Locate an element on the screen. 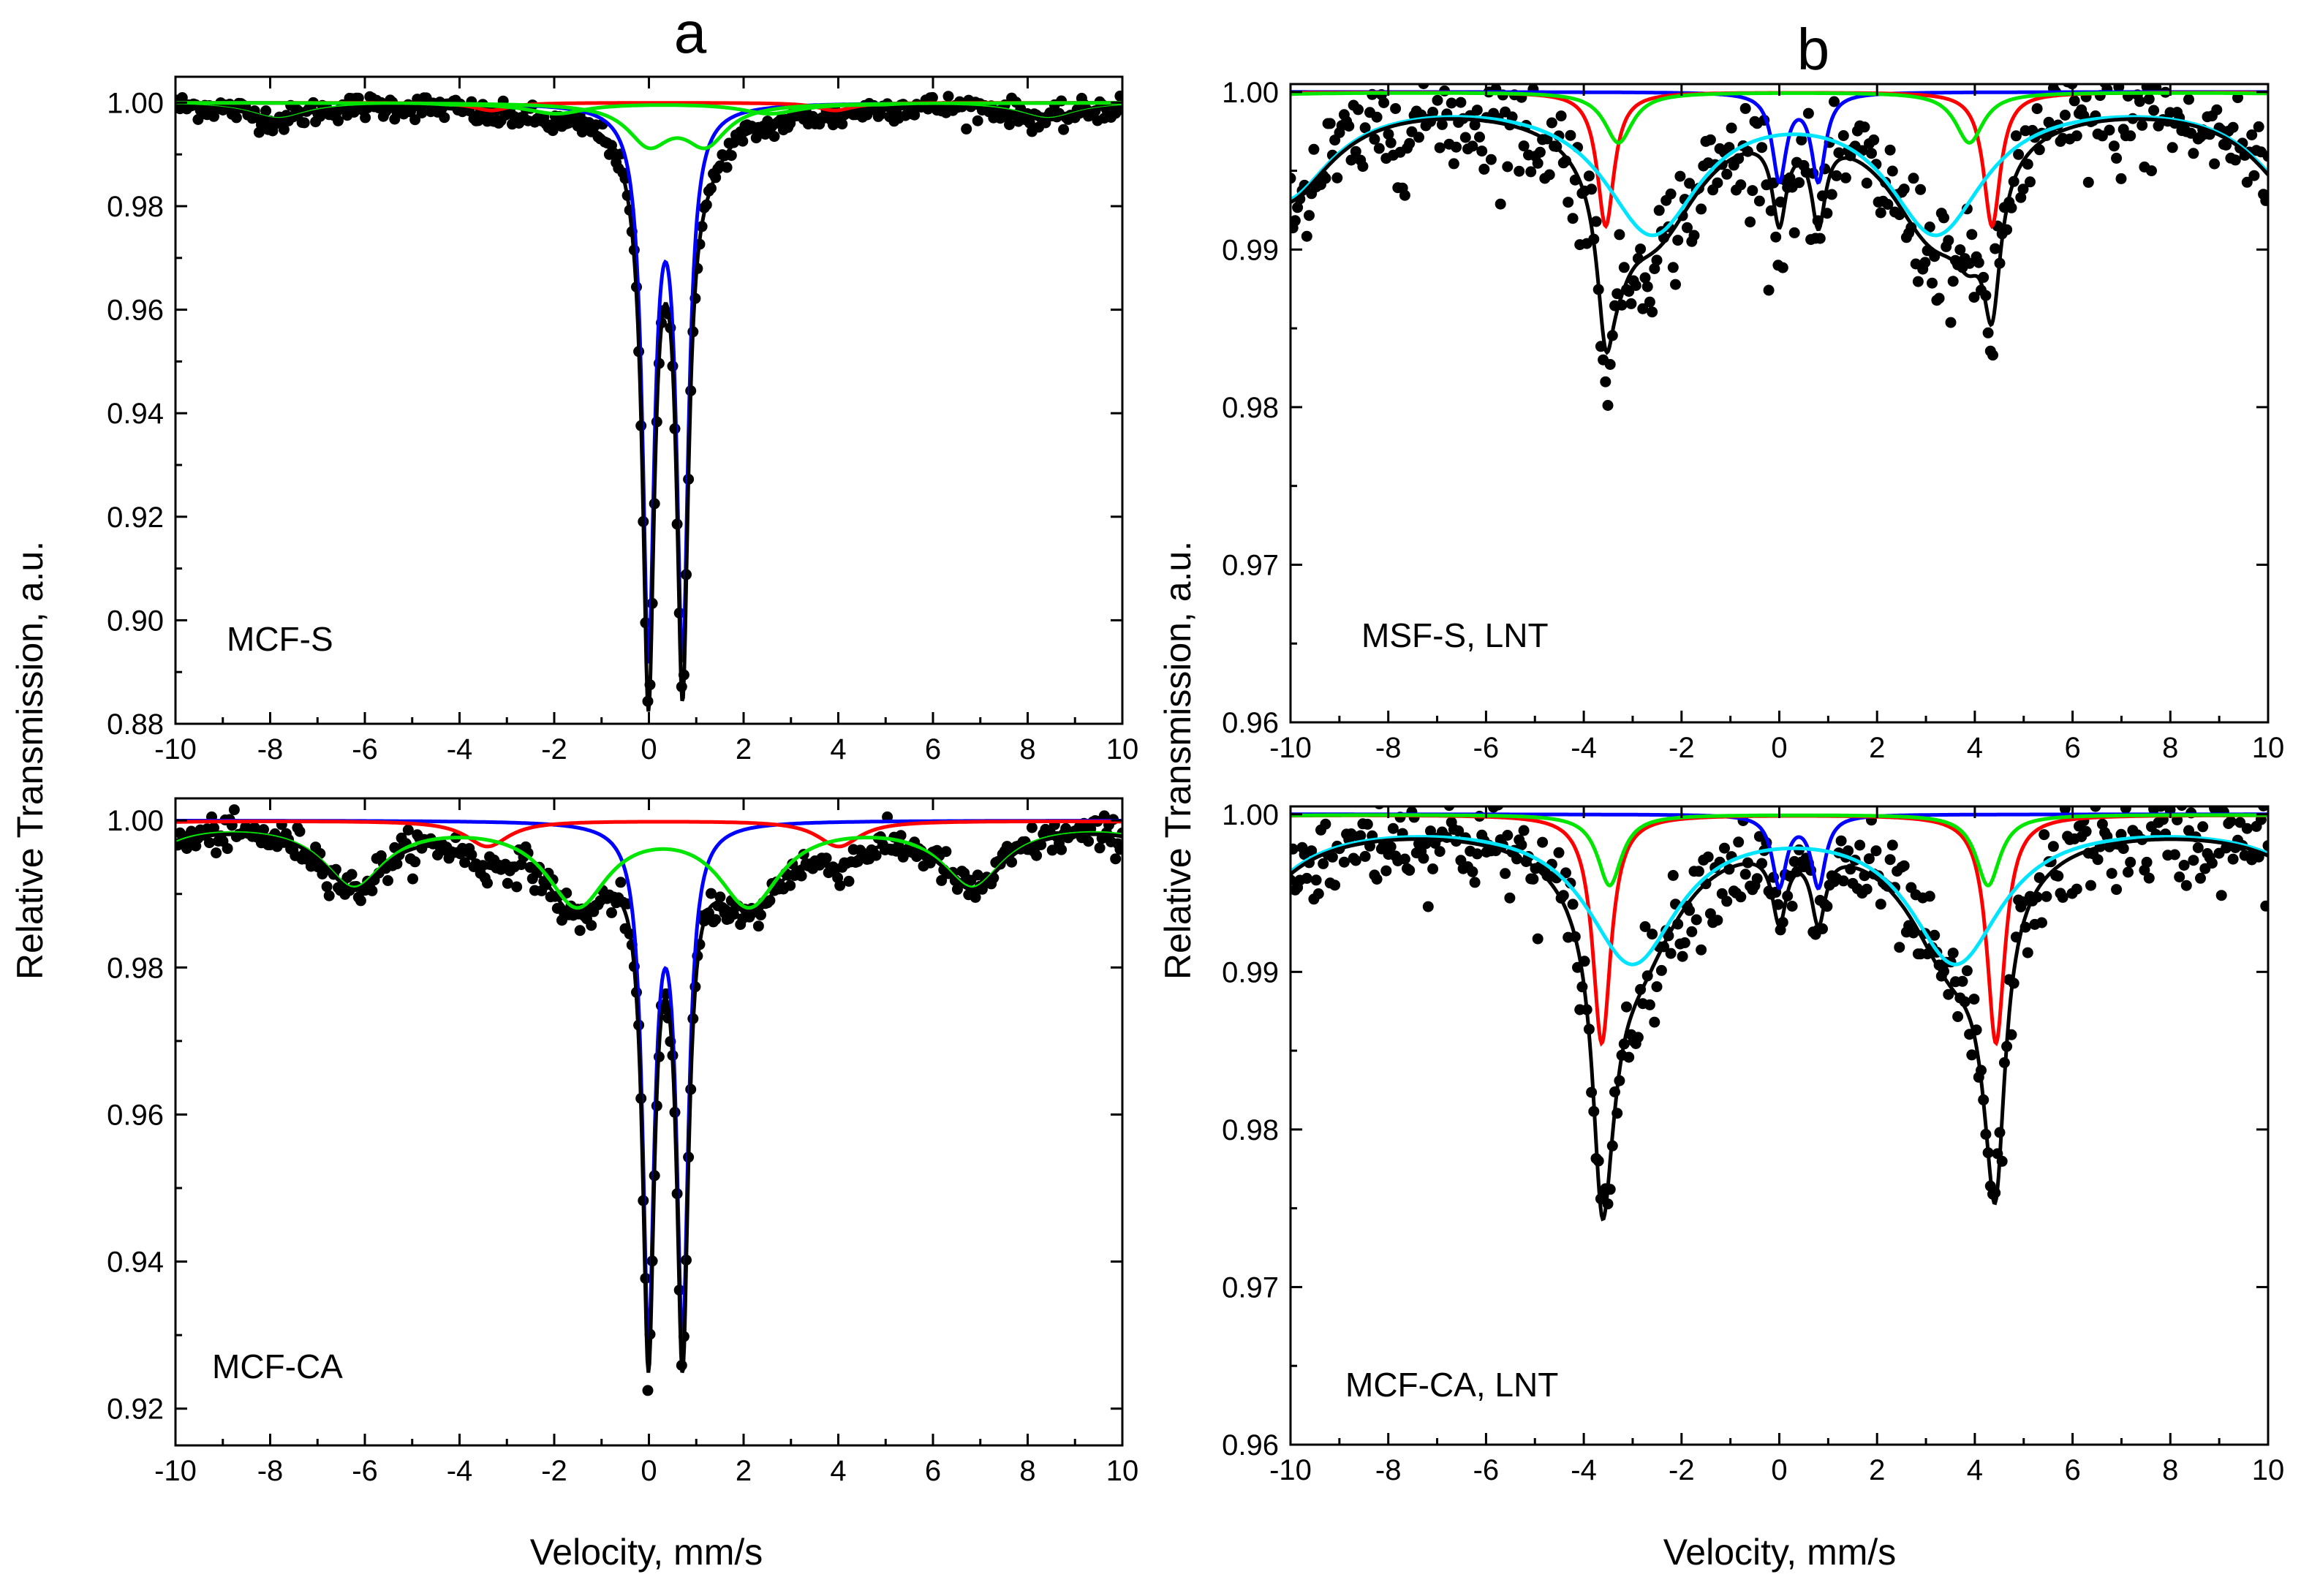 This screenshot has height=1596, width=2301. x-tick-label: 2 is located at coordinates (1877, 1470).